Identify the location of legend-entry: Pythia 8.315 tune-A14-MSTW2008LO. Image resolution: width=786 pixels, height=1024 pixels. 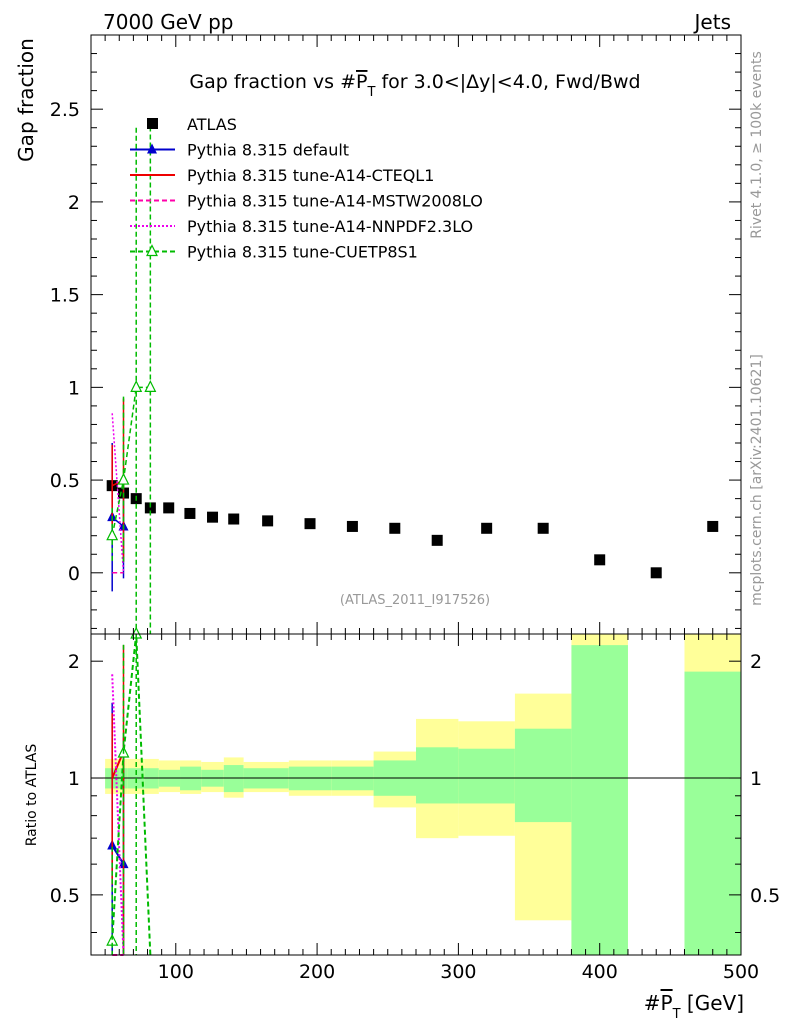
(306, 201).